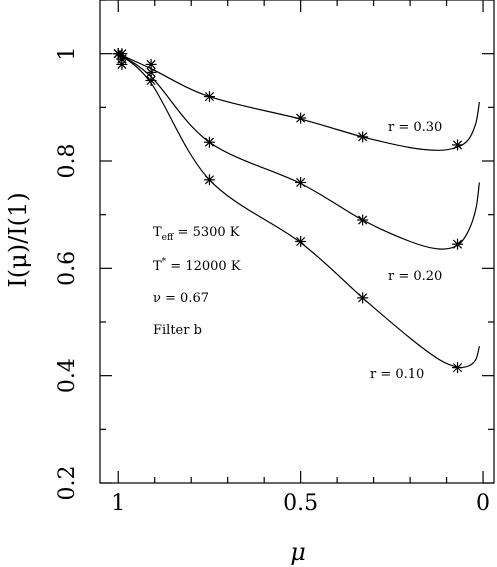 This screenshot has width=497, height=567. What do you see at coordinates (415, 127) in the screenshot?
I see `series-label: r = 0.30` at bounding box center [415, 127].